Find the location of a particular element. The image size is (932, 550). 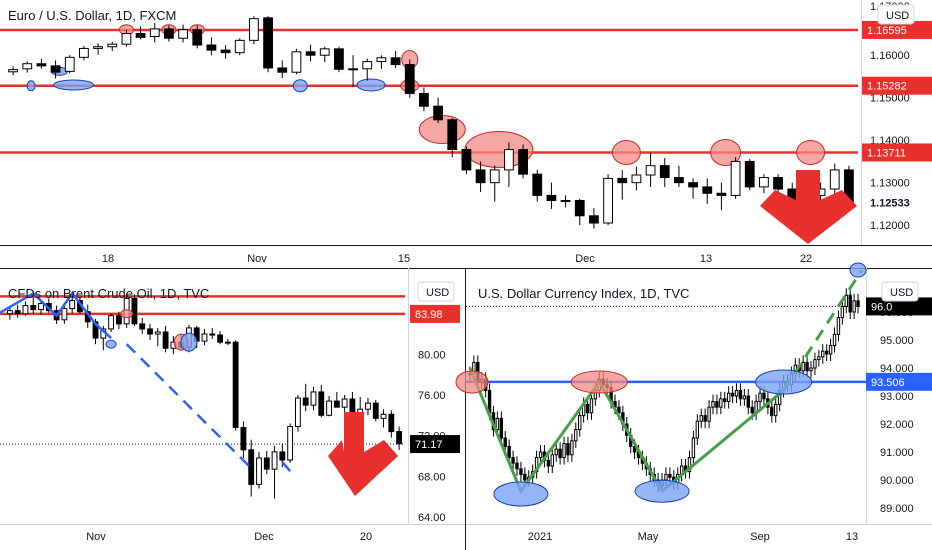

brent-title: CFDs on Brent Crude Oil, 1D, TVC is located at coordinates (108, 293).